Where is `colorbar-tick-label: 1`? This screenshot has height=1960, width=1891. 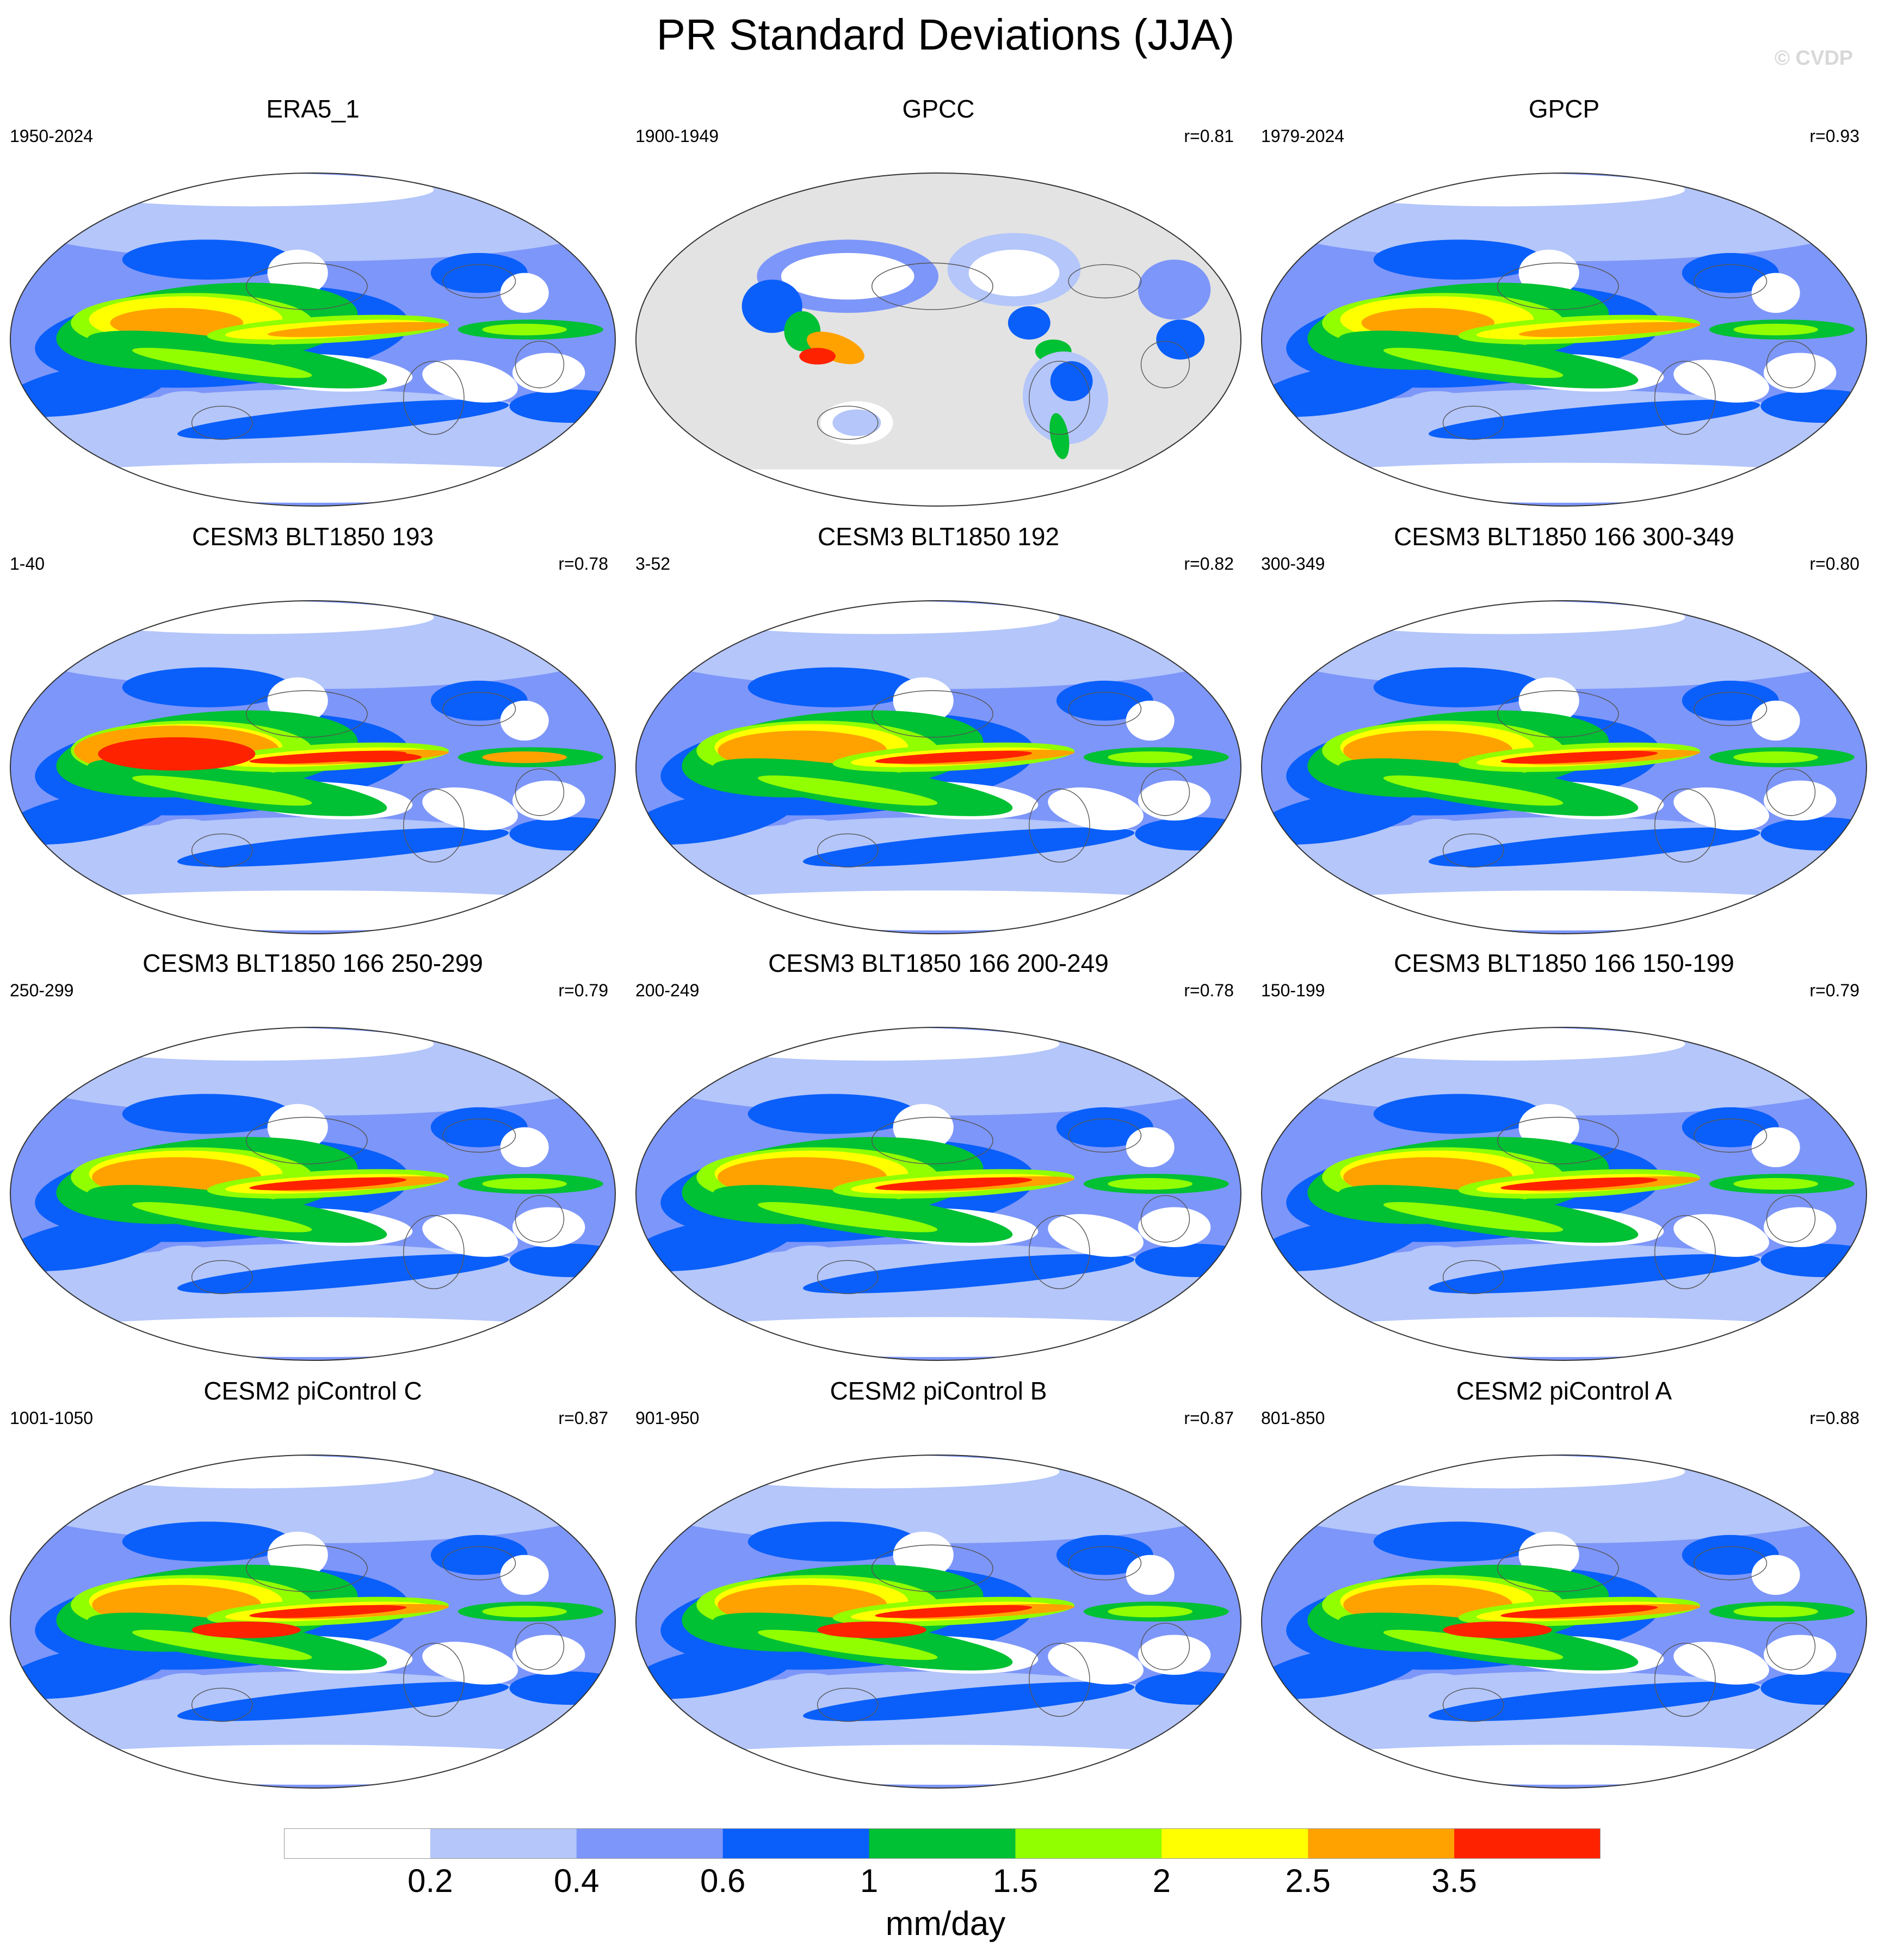 colorbar-tick-label: 1 is located at coordinates (869, 1881).